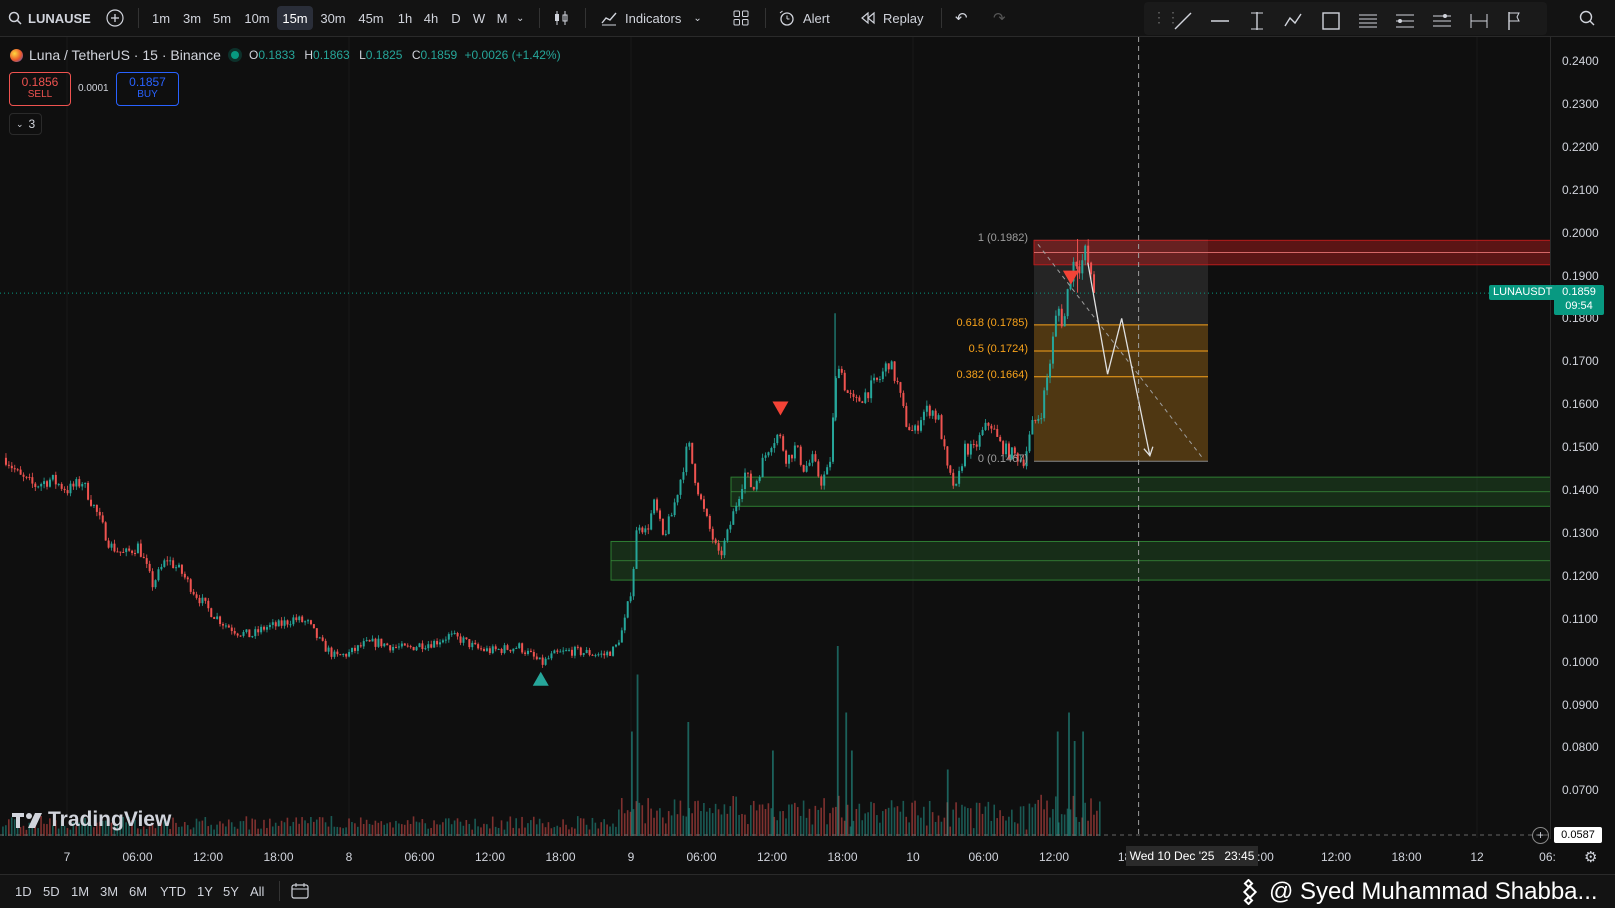 This screenshot has width=1615, height=908. I want to click on templates-button, so click(741, 18).